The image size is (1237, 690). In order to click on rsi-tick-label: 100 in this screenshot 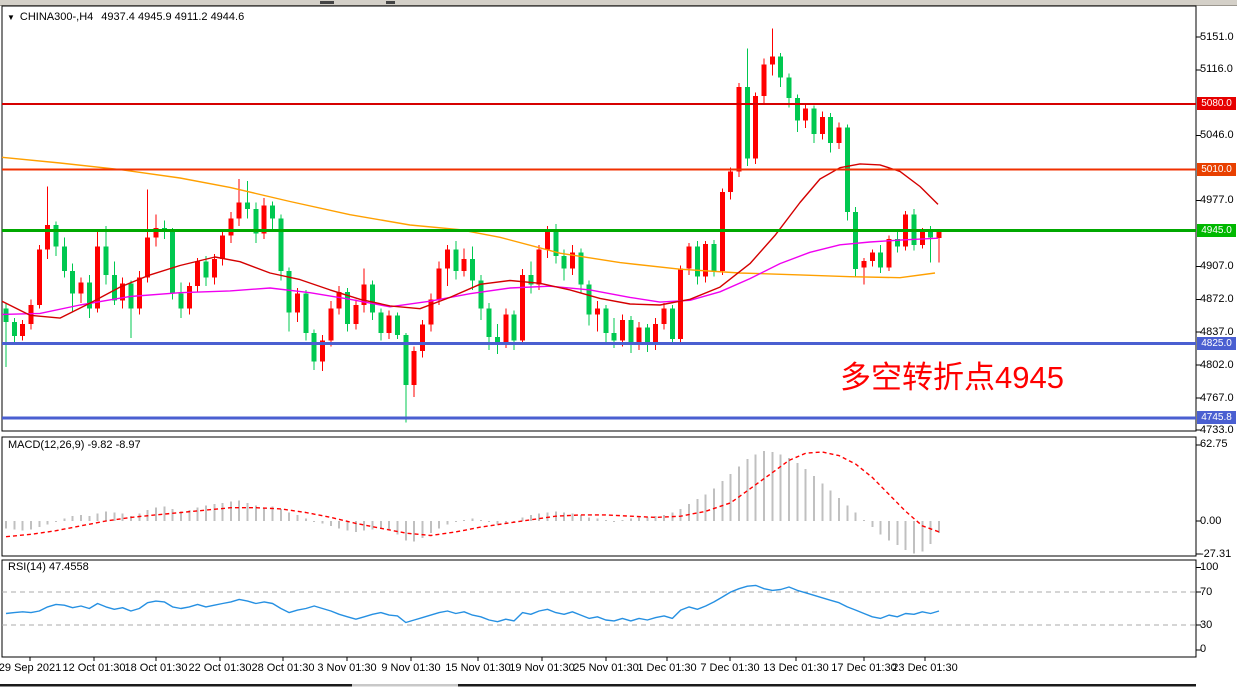, I will do `click(1209, 567)`.